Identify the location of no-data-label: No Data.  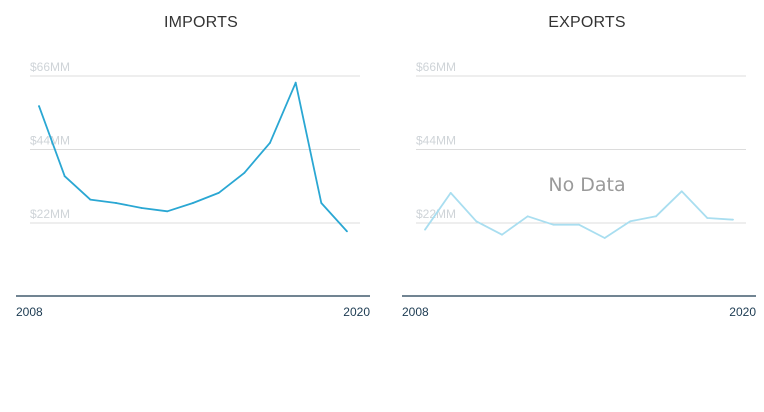
(587, 185).